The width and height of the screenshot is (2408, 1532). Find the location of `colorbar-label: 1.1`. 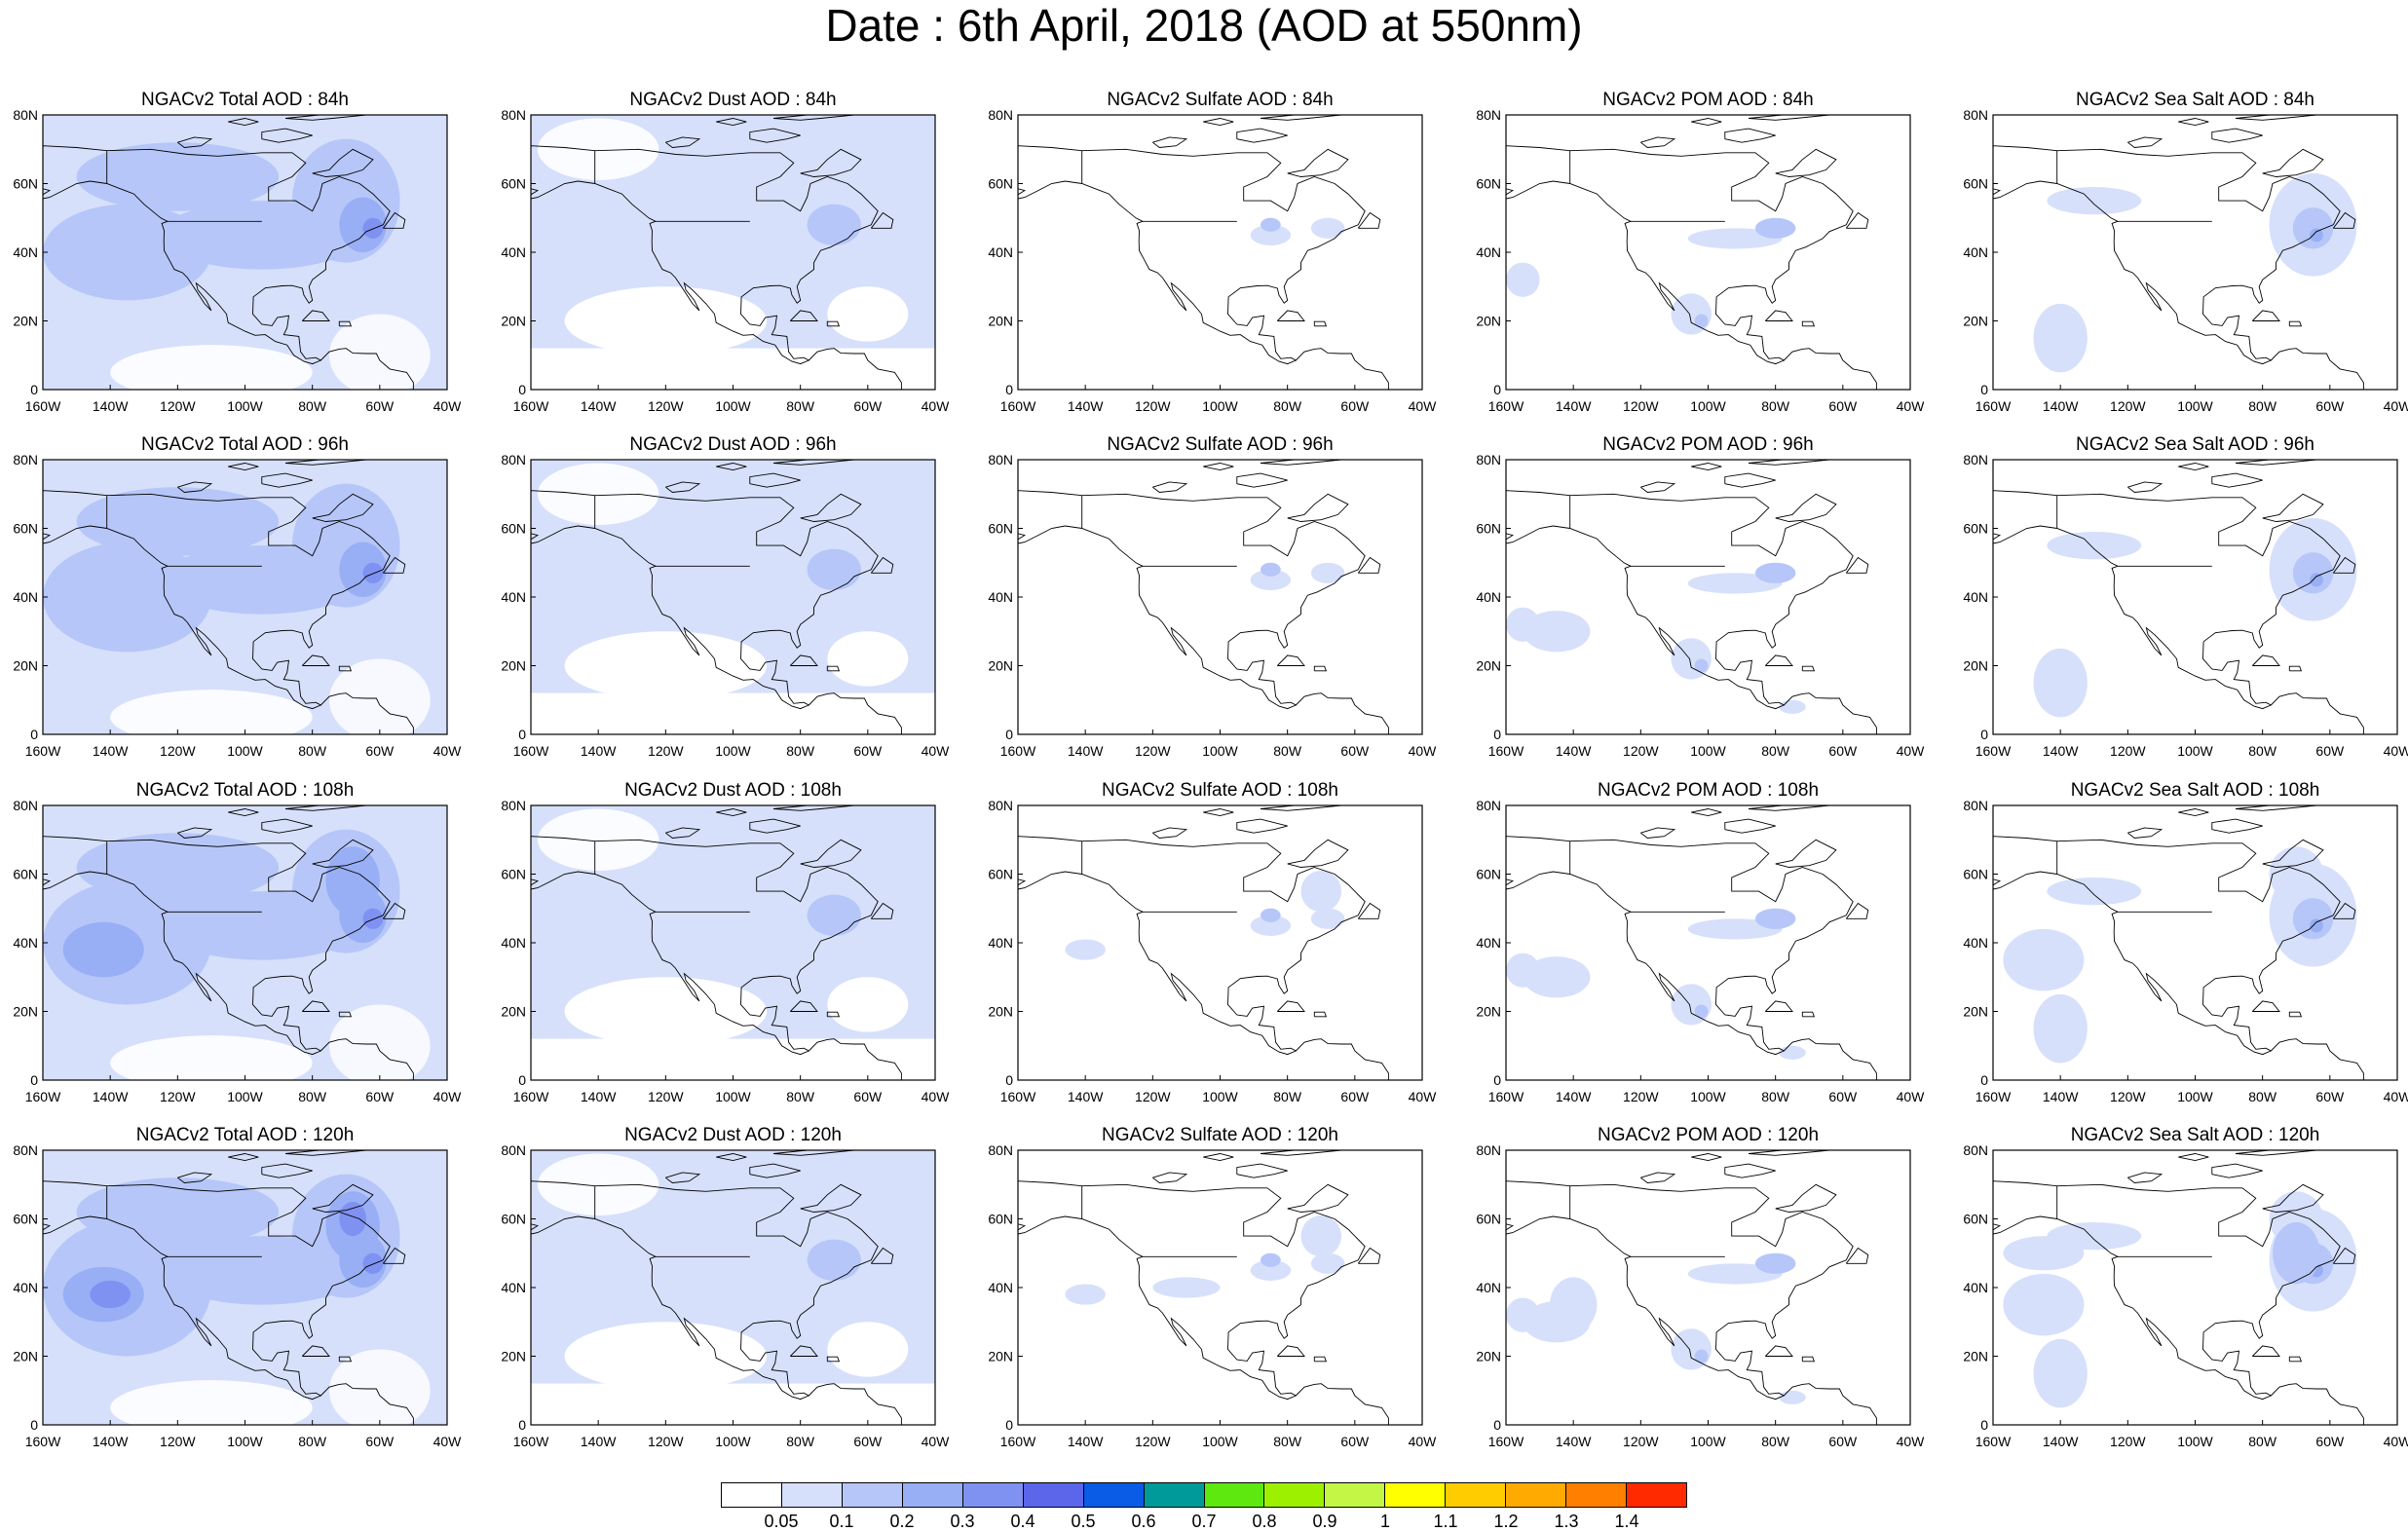

colorbar-label: 1.1 is located at coordinates (1445, 1521).